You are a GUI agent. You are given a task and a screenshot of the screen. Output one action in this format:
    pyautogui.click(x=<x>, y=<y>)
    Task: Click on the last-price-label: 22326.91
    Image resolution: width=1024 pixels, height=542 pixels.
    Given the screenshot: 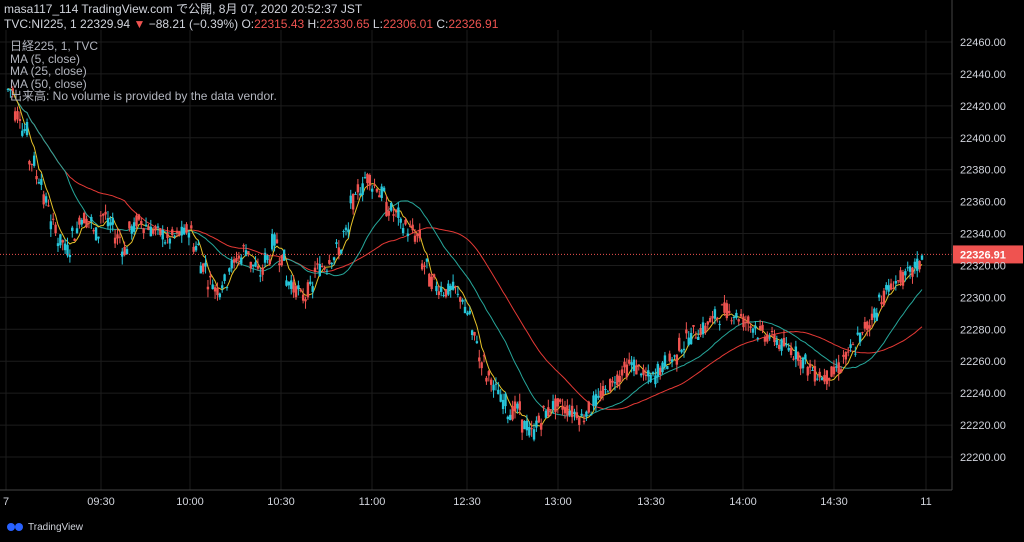 What is the action you would take?
    pyautogui.click(x=983, y=255)
    